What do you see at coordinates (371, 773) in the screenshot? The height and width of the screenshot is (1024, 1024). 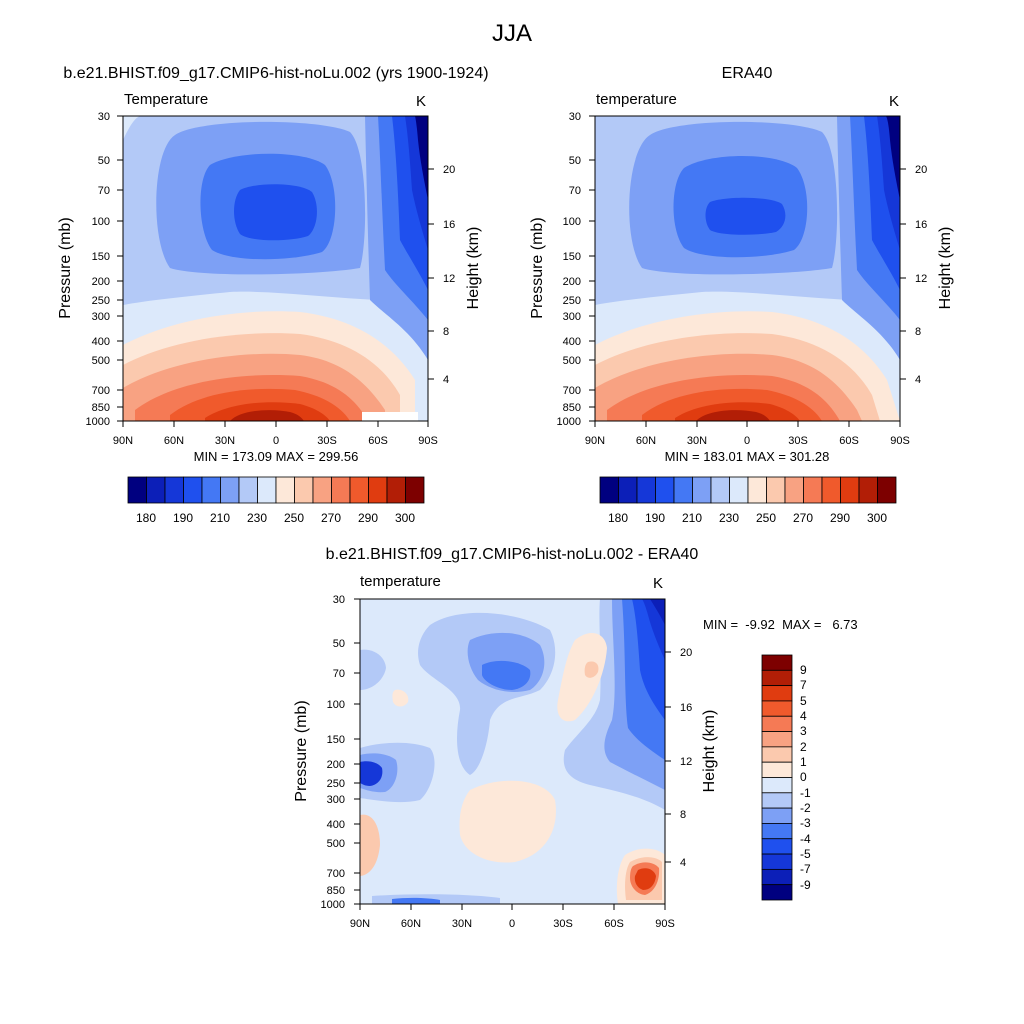 I see `contour-neg-3-left` at bounding box center [371, 773].